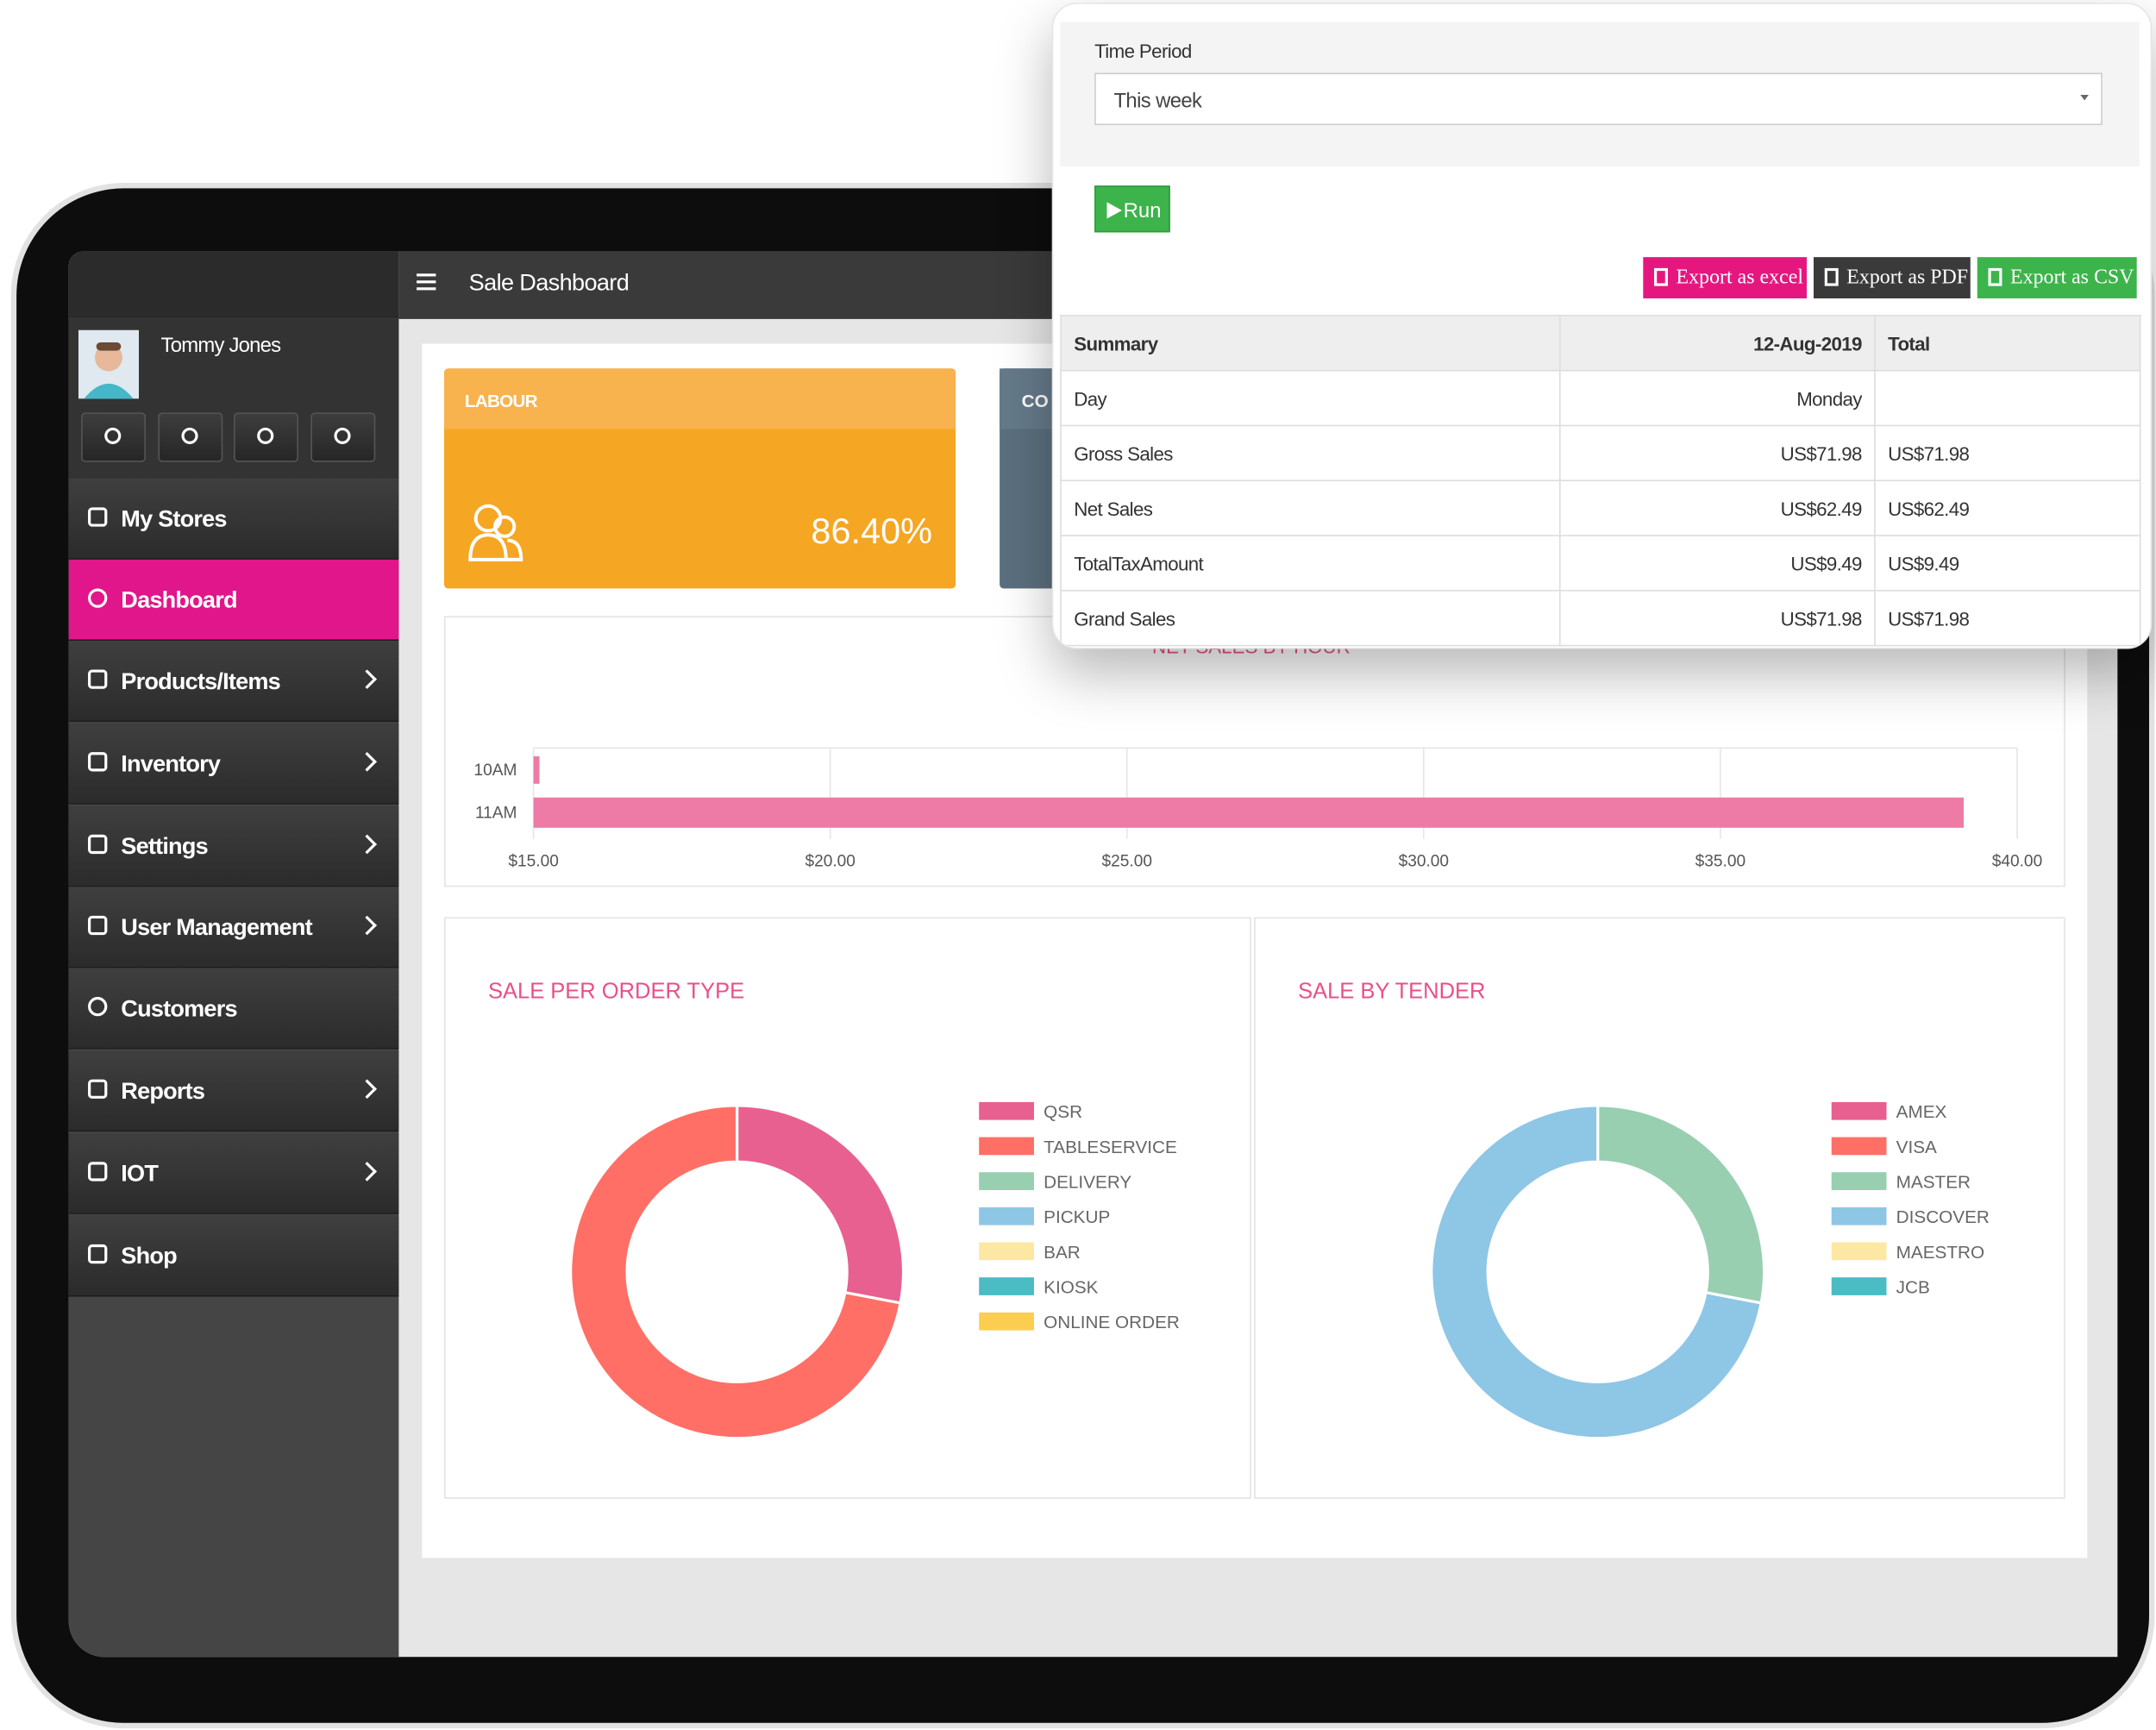 Image resolution: width=2156 pixels, height=1730 pixels. Describe the element at coordinates (501, 401) in the screenshot. I see `card-title: LABOUR` at that location.